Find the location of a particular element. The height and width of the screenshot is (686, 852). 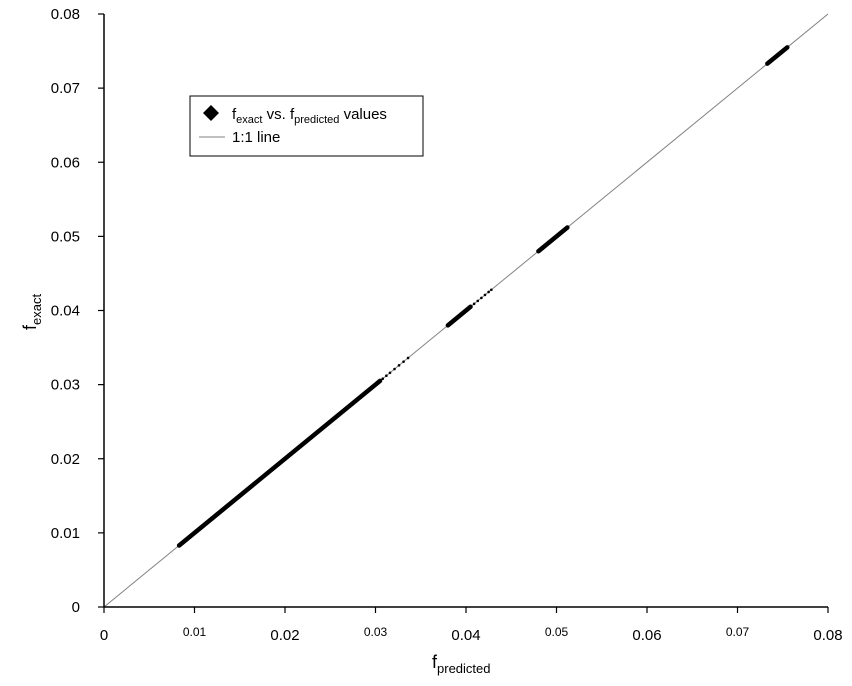

y-axis-title: fexact is located at coordinates (32, 312).